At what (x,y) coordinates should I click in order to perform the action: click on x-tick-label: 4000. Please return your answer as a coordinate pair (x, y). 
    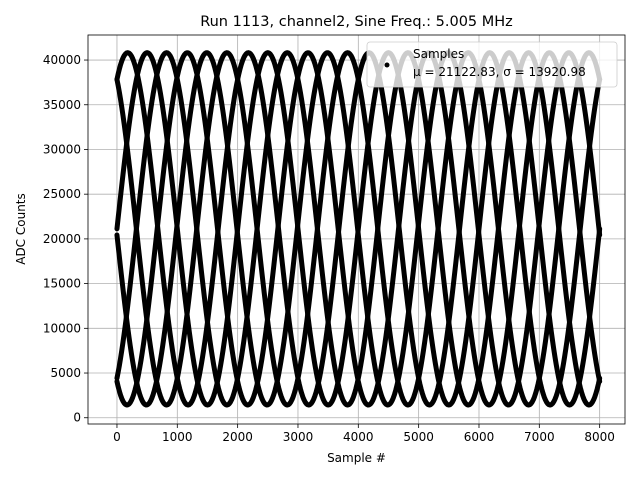
    Looking at the image, I should click on (358, 437).